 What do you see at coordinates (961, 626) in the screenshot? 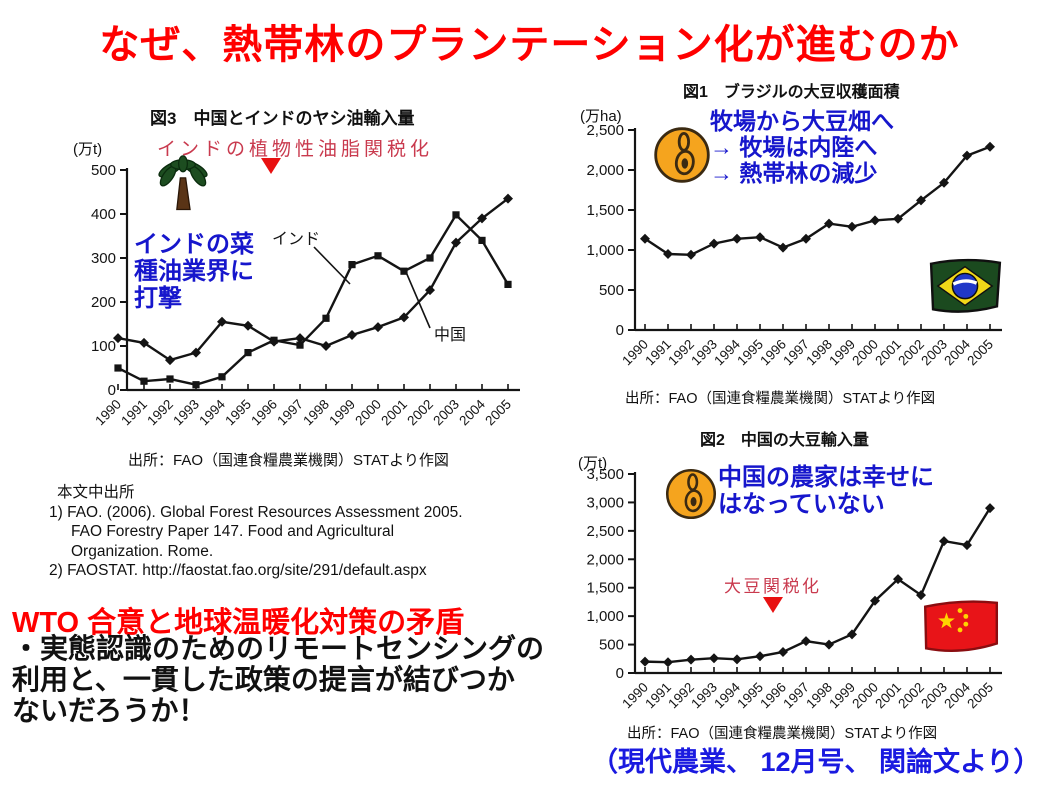
I see `china-flag-icon` at bounding box center [961, 626].